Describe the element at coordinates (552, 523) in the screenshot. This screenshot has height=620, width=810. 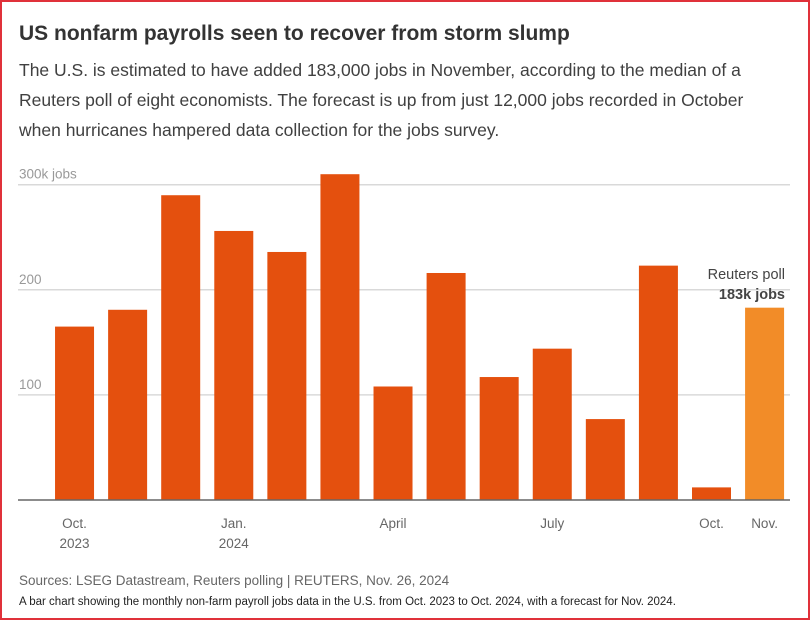
I see `x-tick-label: July` at that location.